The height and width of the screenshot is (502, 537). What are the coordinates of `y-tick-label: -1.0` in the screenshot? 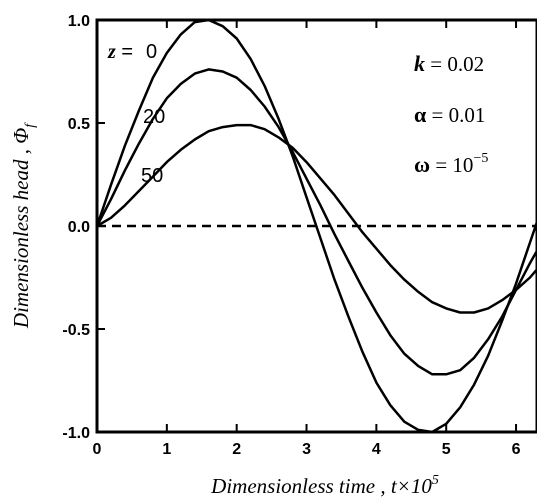 It's located at (76, 433).